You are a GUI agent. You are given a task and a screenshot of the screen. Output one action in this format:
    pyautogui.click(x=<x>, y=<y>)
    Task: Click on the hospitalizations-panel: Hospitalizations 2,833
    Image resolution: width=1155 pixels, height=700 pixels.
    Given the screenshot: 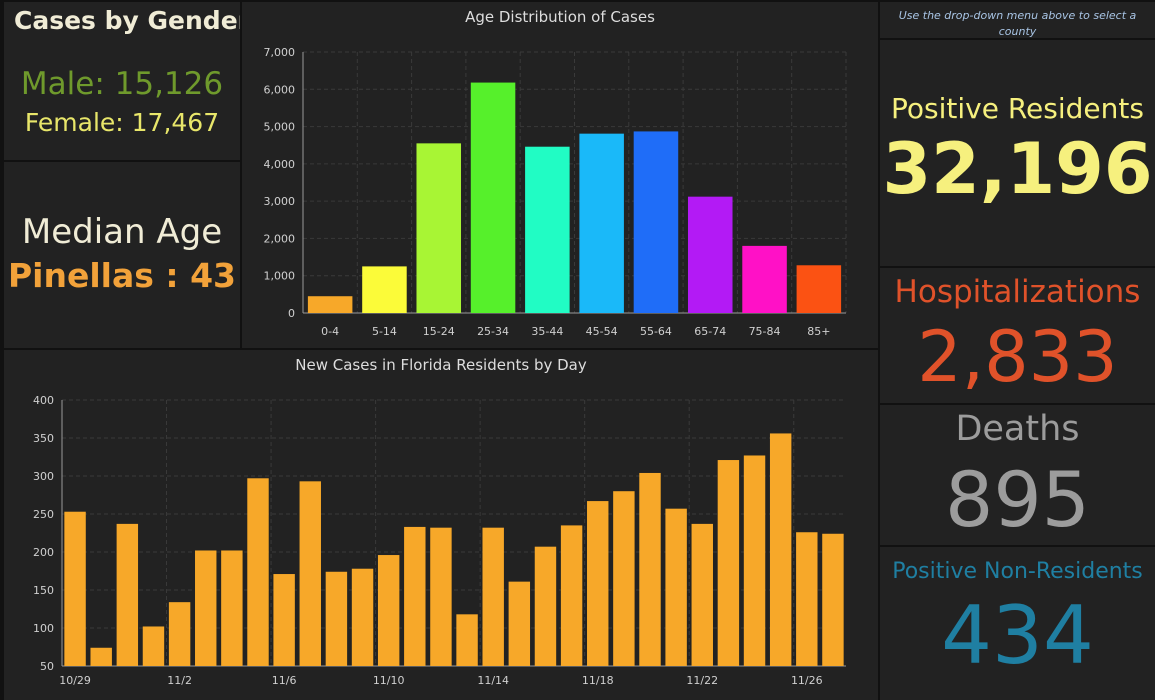 What is the action you would take?
    pyautogui.click(x=1017, y=335)
    